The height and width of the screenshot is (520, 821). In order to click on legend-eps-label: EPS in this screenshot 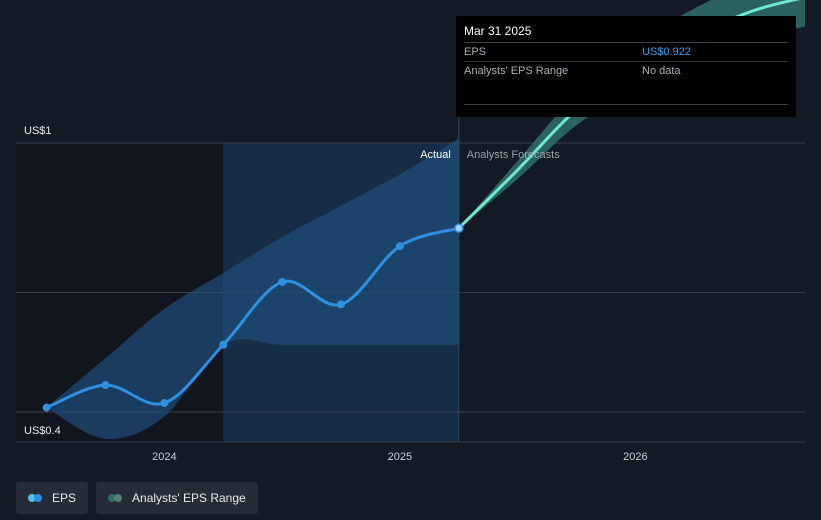, I will do `click(64, 498)`.